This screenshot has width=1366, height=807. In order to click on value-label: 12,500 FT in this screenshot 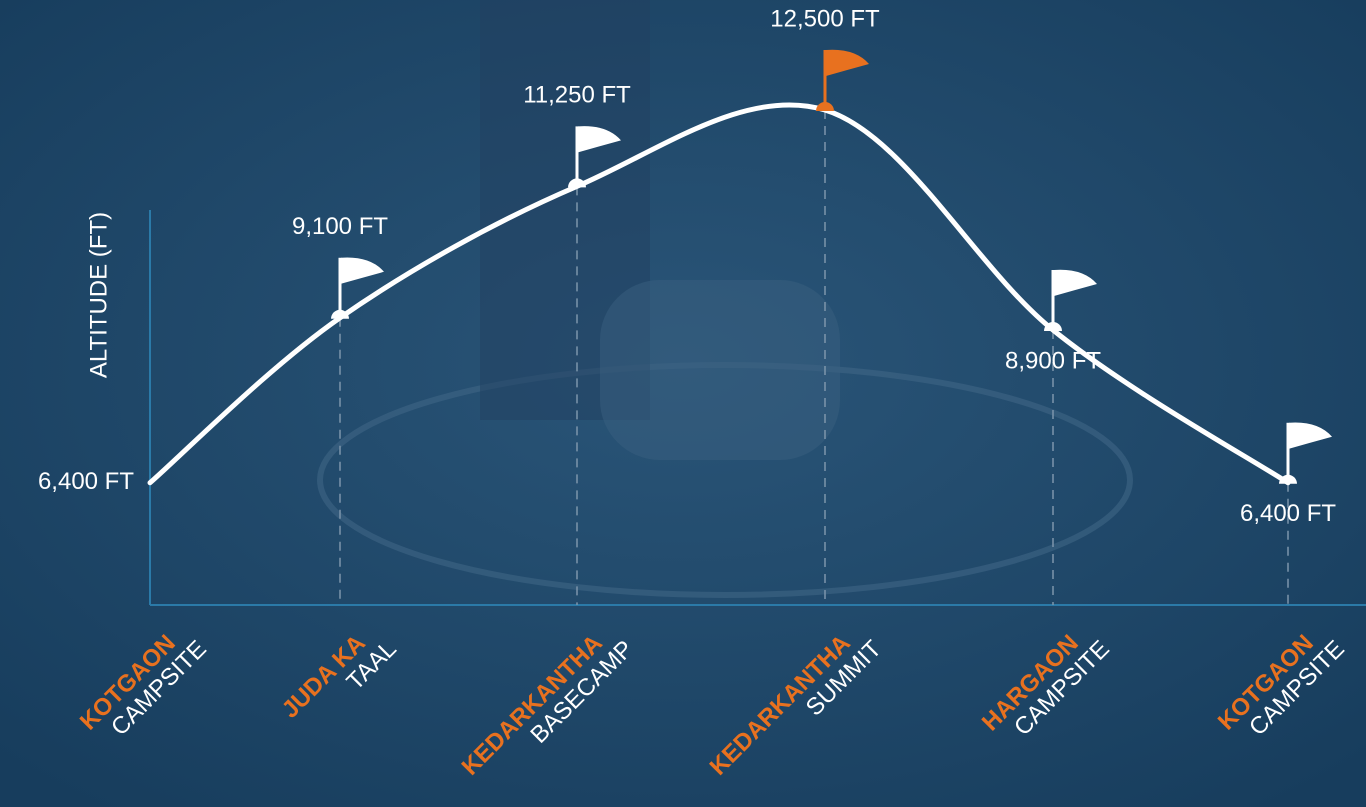, I will do `click(825, 18)`.